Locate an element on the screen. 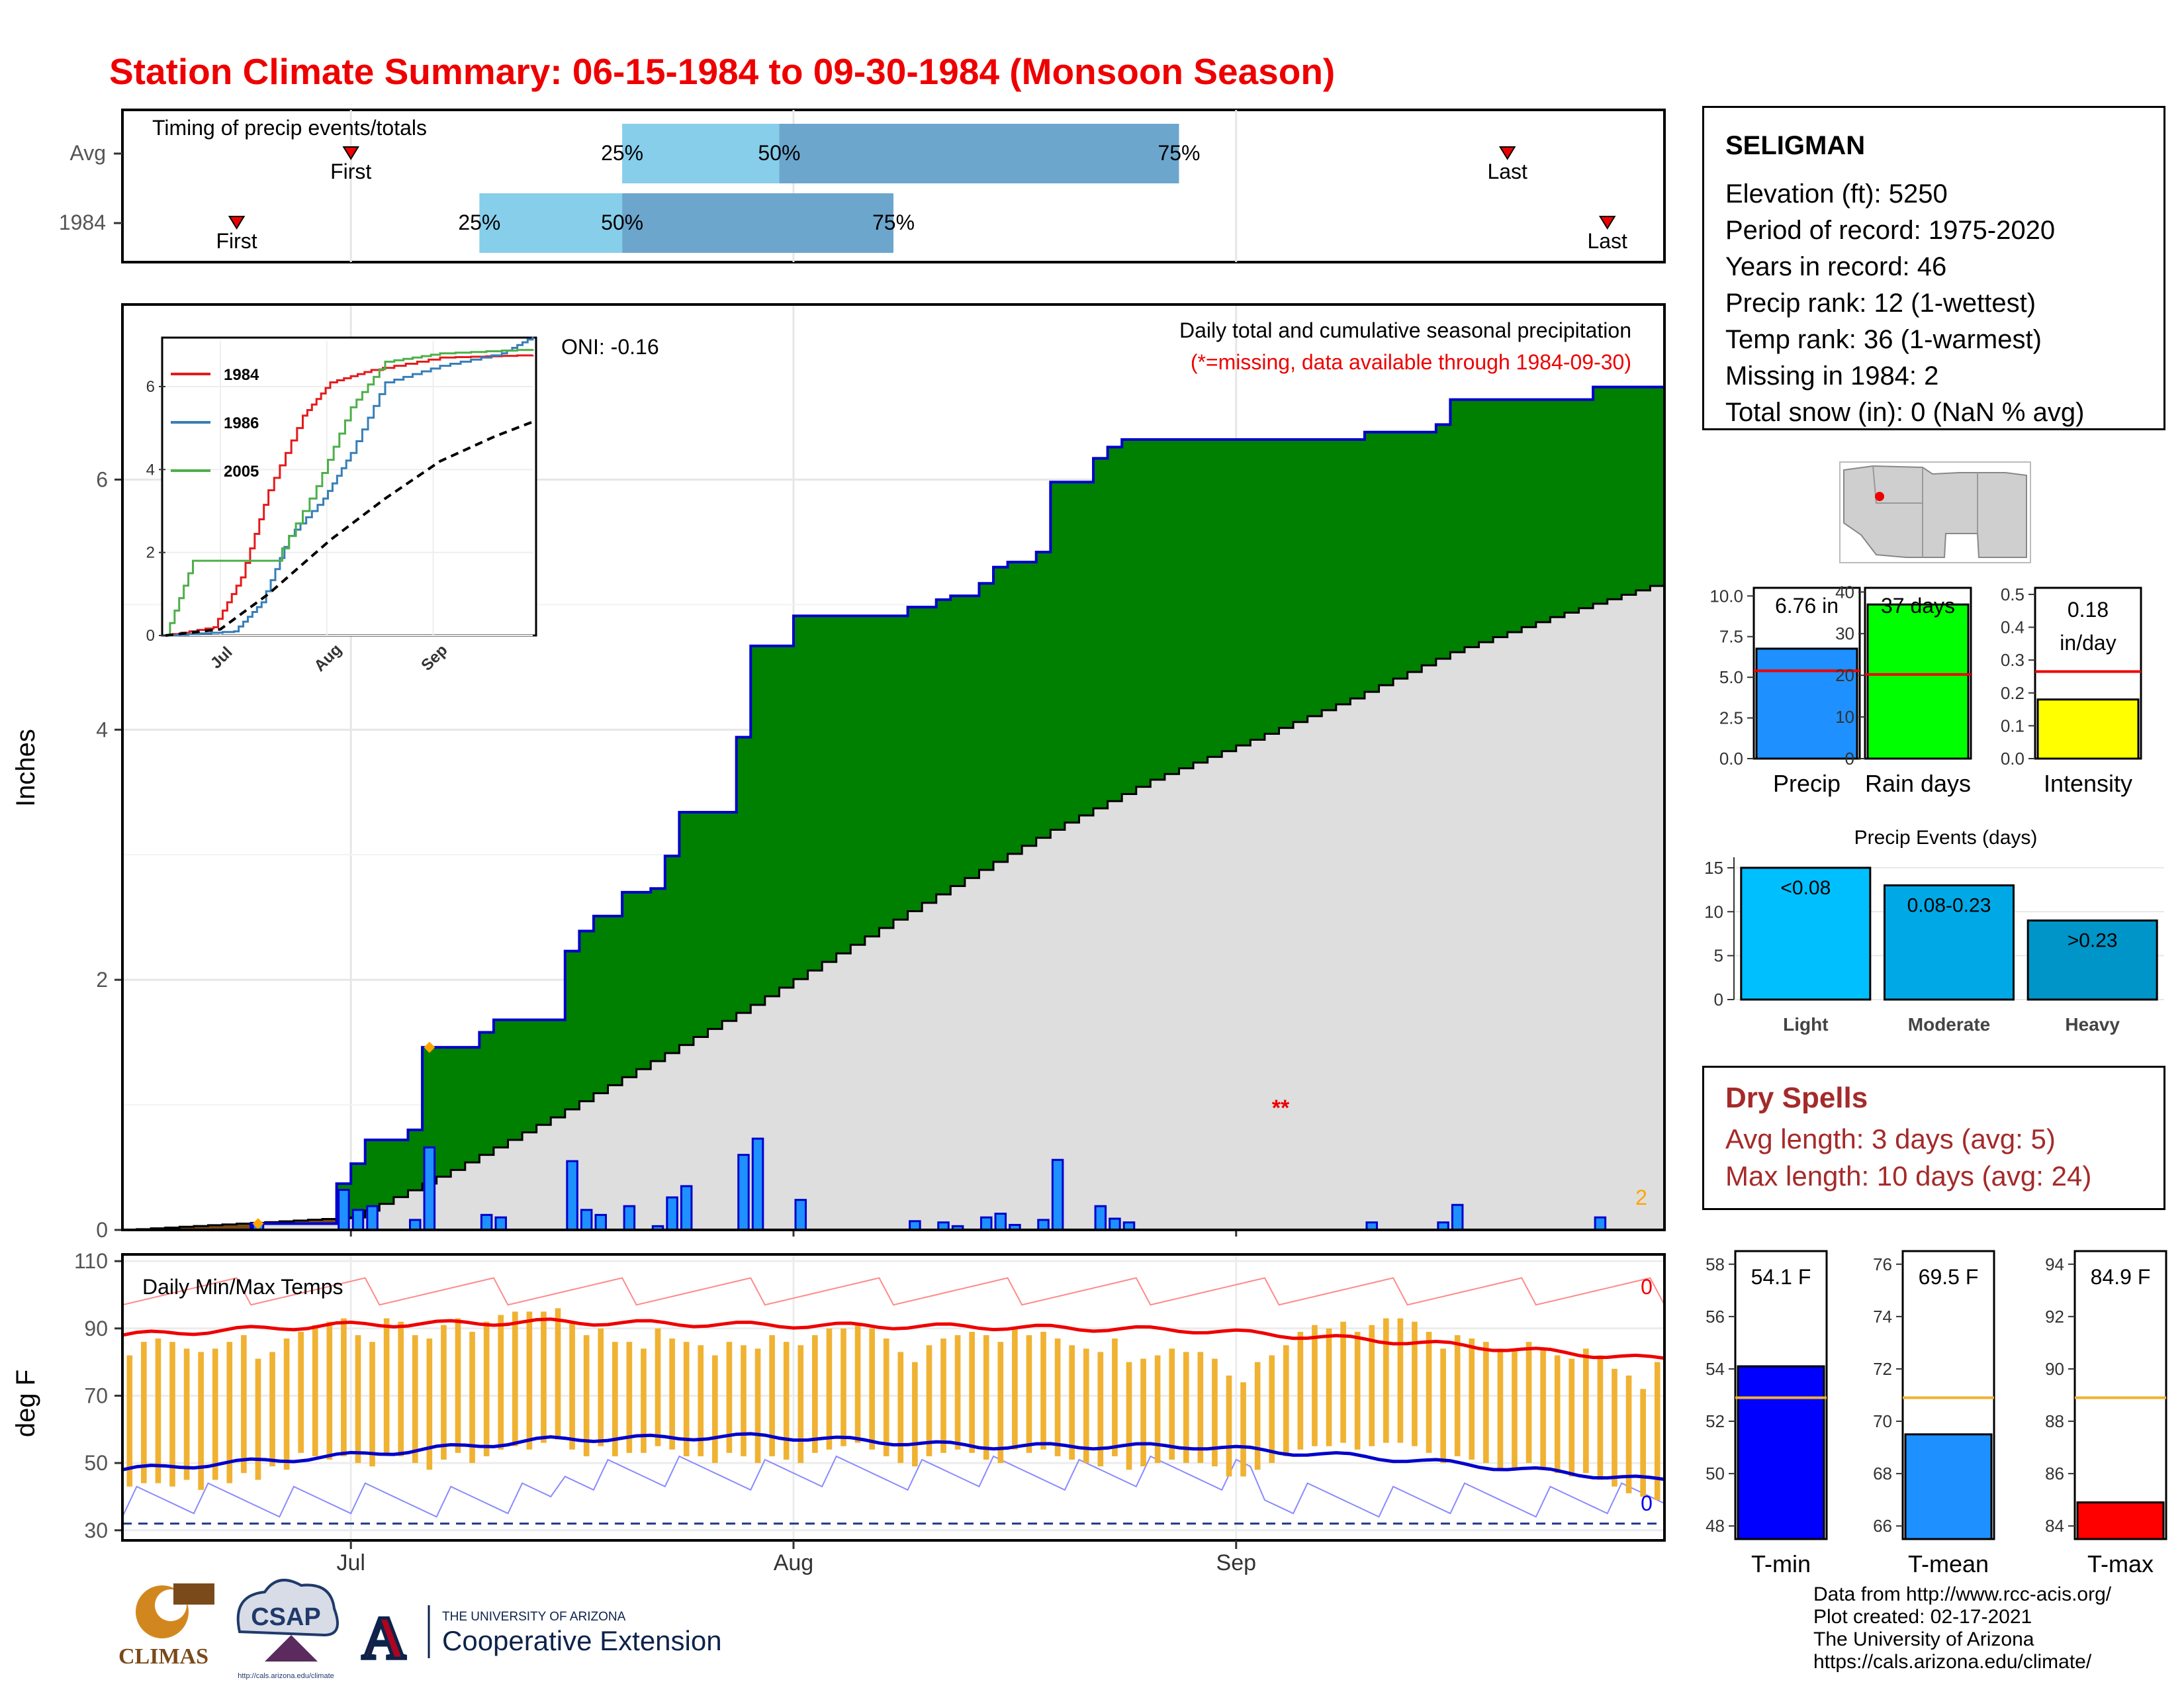 This screenshot has height=1688, width=2184. timing-pct-label: 50% is located at coordinates (779, 153).